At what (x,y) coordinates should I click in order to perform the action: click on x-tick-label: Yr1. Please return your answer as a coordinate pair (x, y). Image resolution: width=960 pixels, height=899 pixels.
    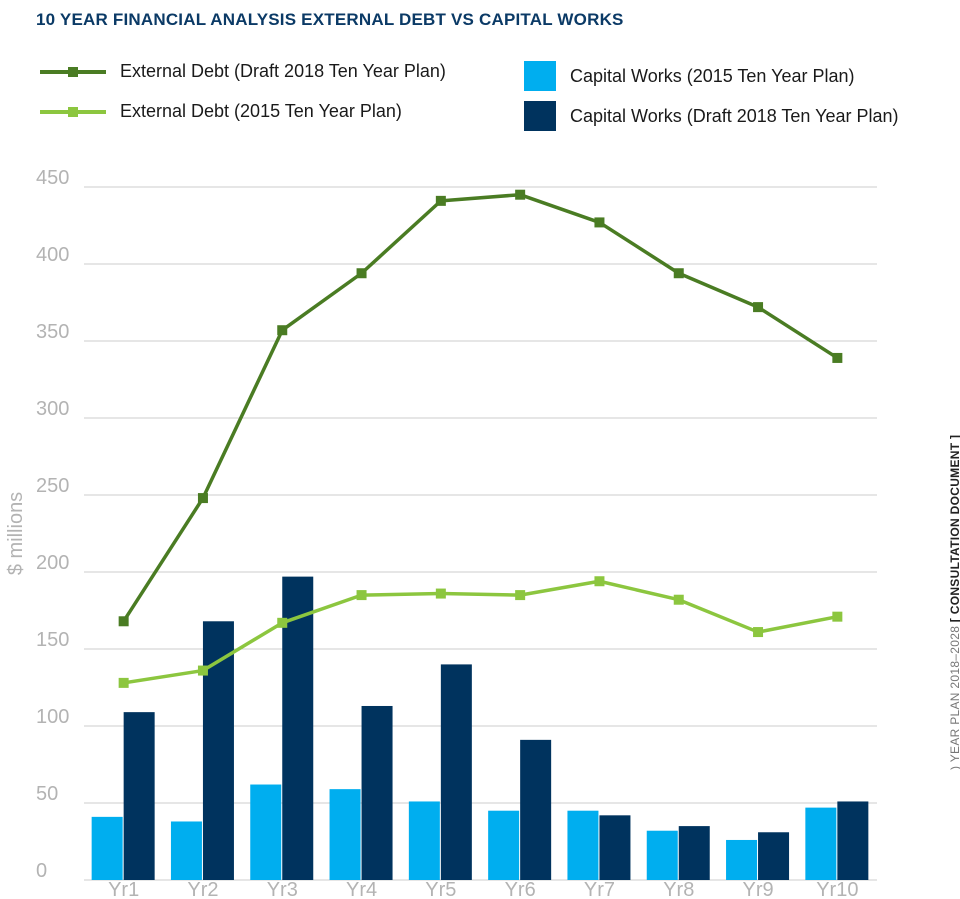
    Looking at the image, I should click on (123, 889).